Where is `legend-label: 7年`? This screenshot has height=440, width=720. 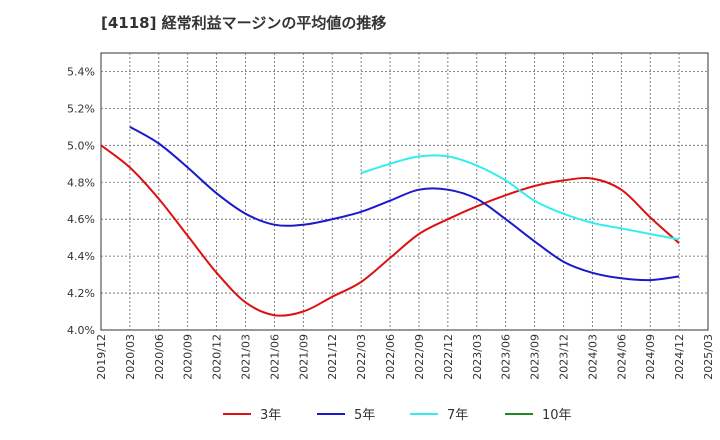 legend-label: 7年 is located at coordinates (457, 415).